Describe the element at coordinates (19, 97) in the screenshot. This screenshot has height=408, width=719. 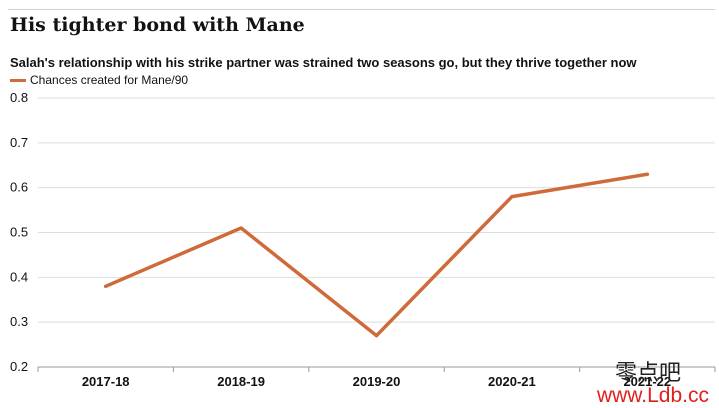
I see `y-tick-label: 0.8` at that location.